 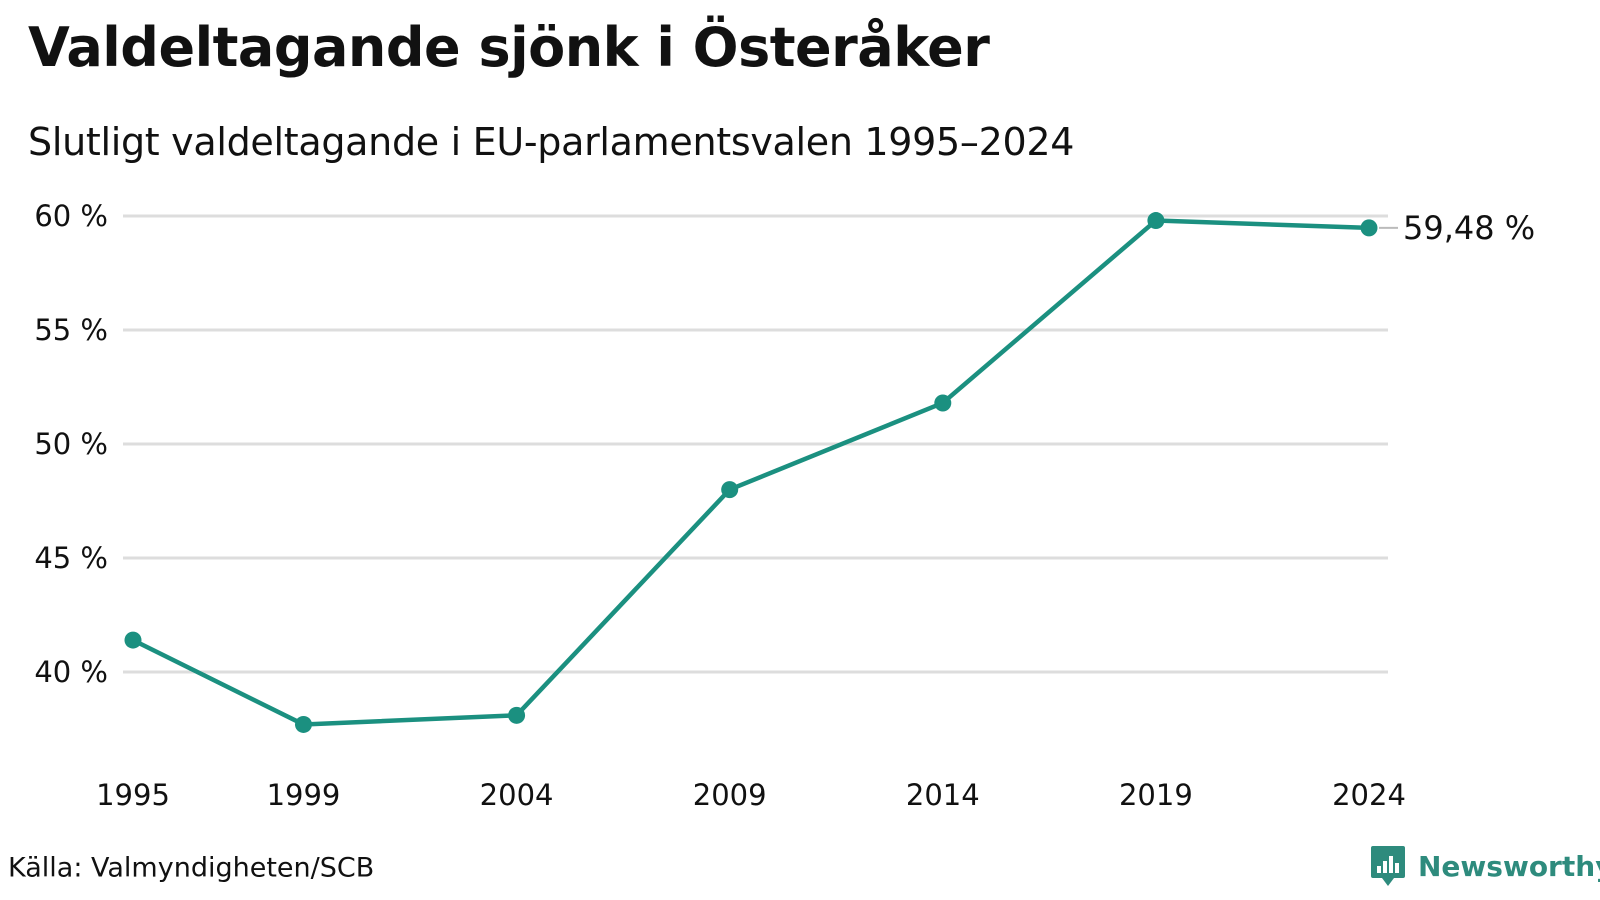 I want to click on y-tick-label: 45 %, so click(x=71, y=558).